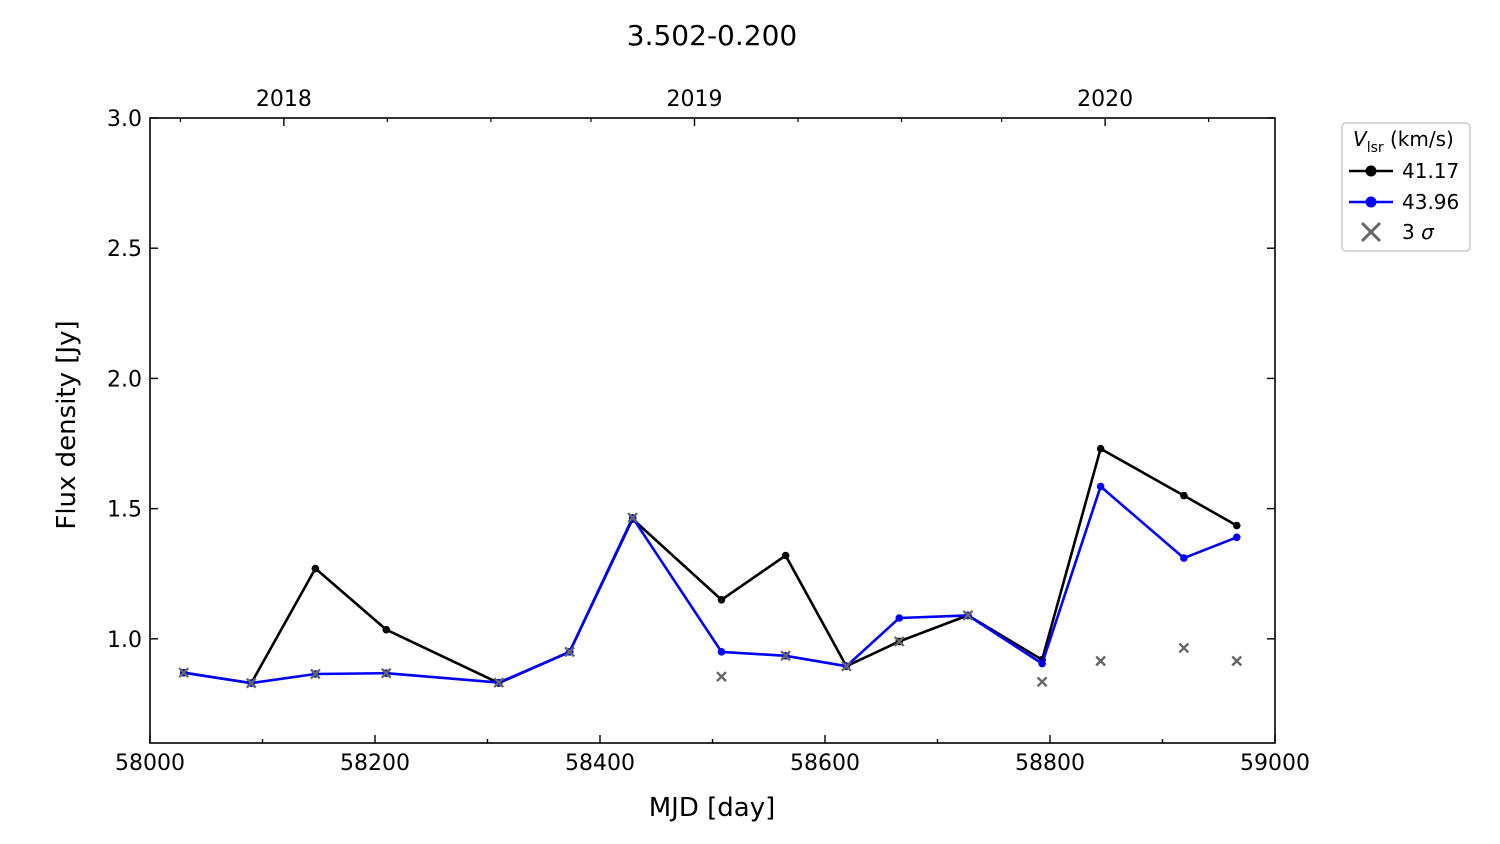  Describe the element at coordinates (1428, 232) in the screenshot. I see `legend-sigma-symbol: σ` at that location.